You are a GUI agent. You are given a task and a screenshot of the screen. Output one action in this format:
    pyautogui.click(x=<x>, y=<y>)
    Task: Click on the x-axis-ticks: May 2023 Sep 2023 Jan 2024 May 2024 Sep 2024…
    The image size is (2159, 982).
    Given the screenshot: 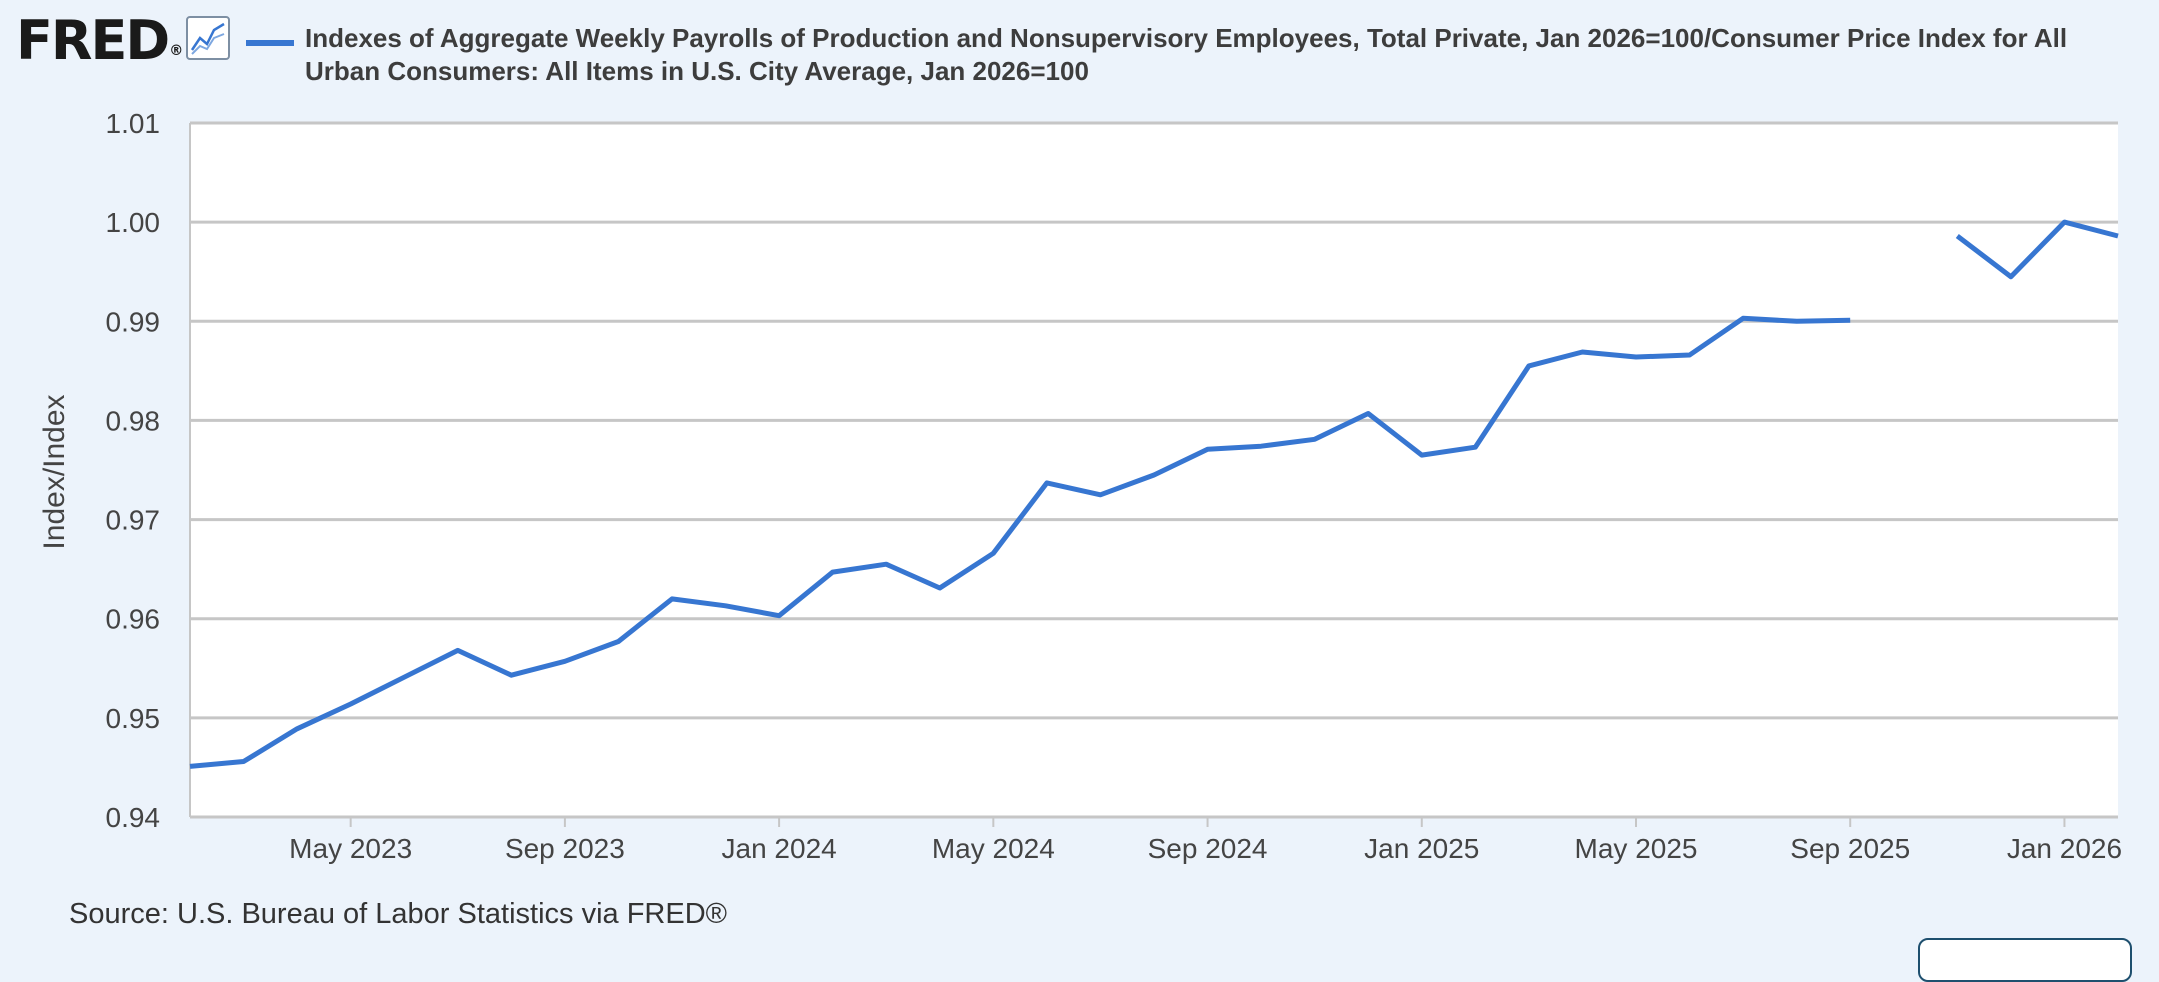 What is the action you would take?
    pyautogui.click(x=1205, y=840)
    